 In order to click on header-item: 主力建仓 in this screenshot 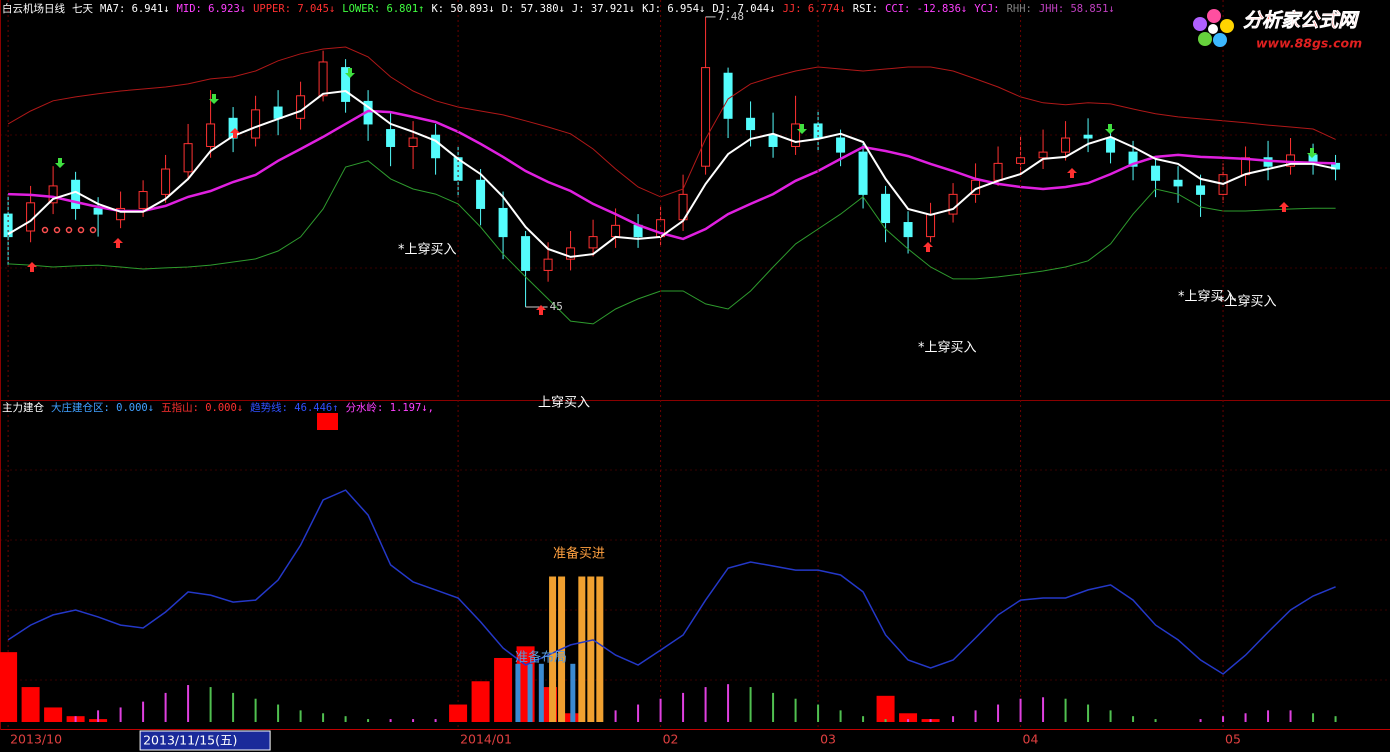, I will do `click(23, 407)`.